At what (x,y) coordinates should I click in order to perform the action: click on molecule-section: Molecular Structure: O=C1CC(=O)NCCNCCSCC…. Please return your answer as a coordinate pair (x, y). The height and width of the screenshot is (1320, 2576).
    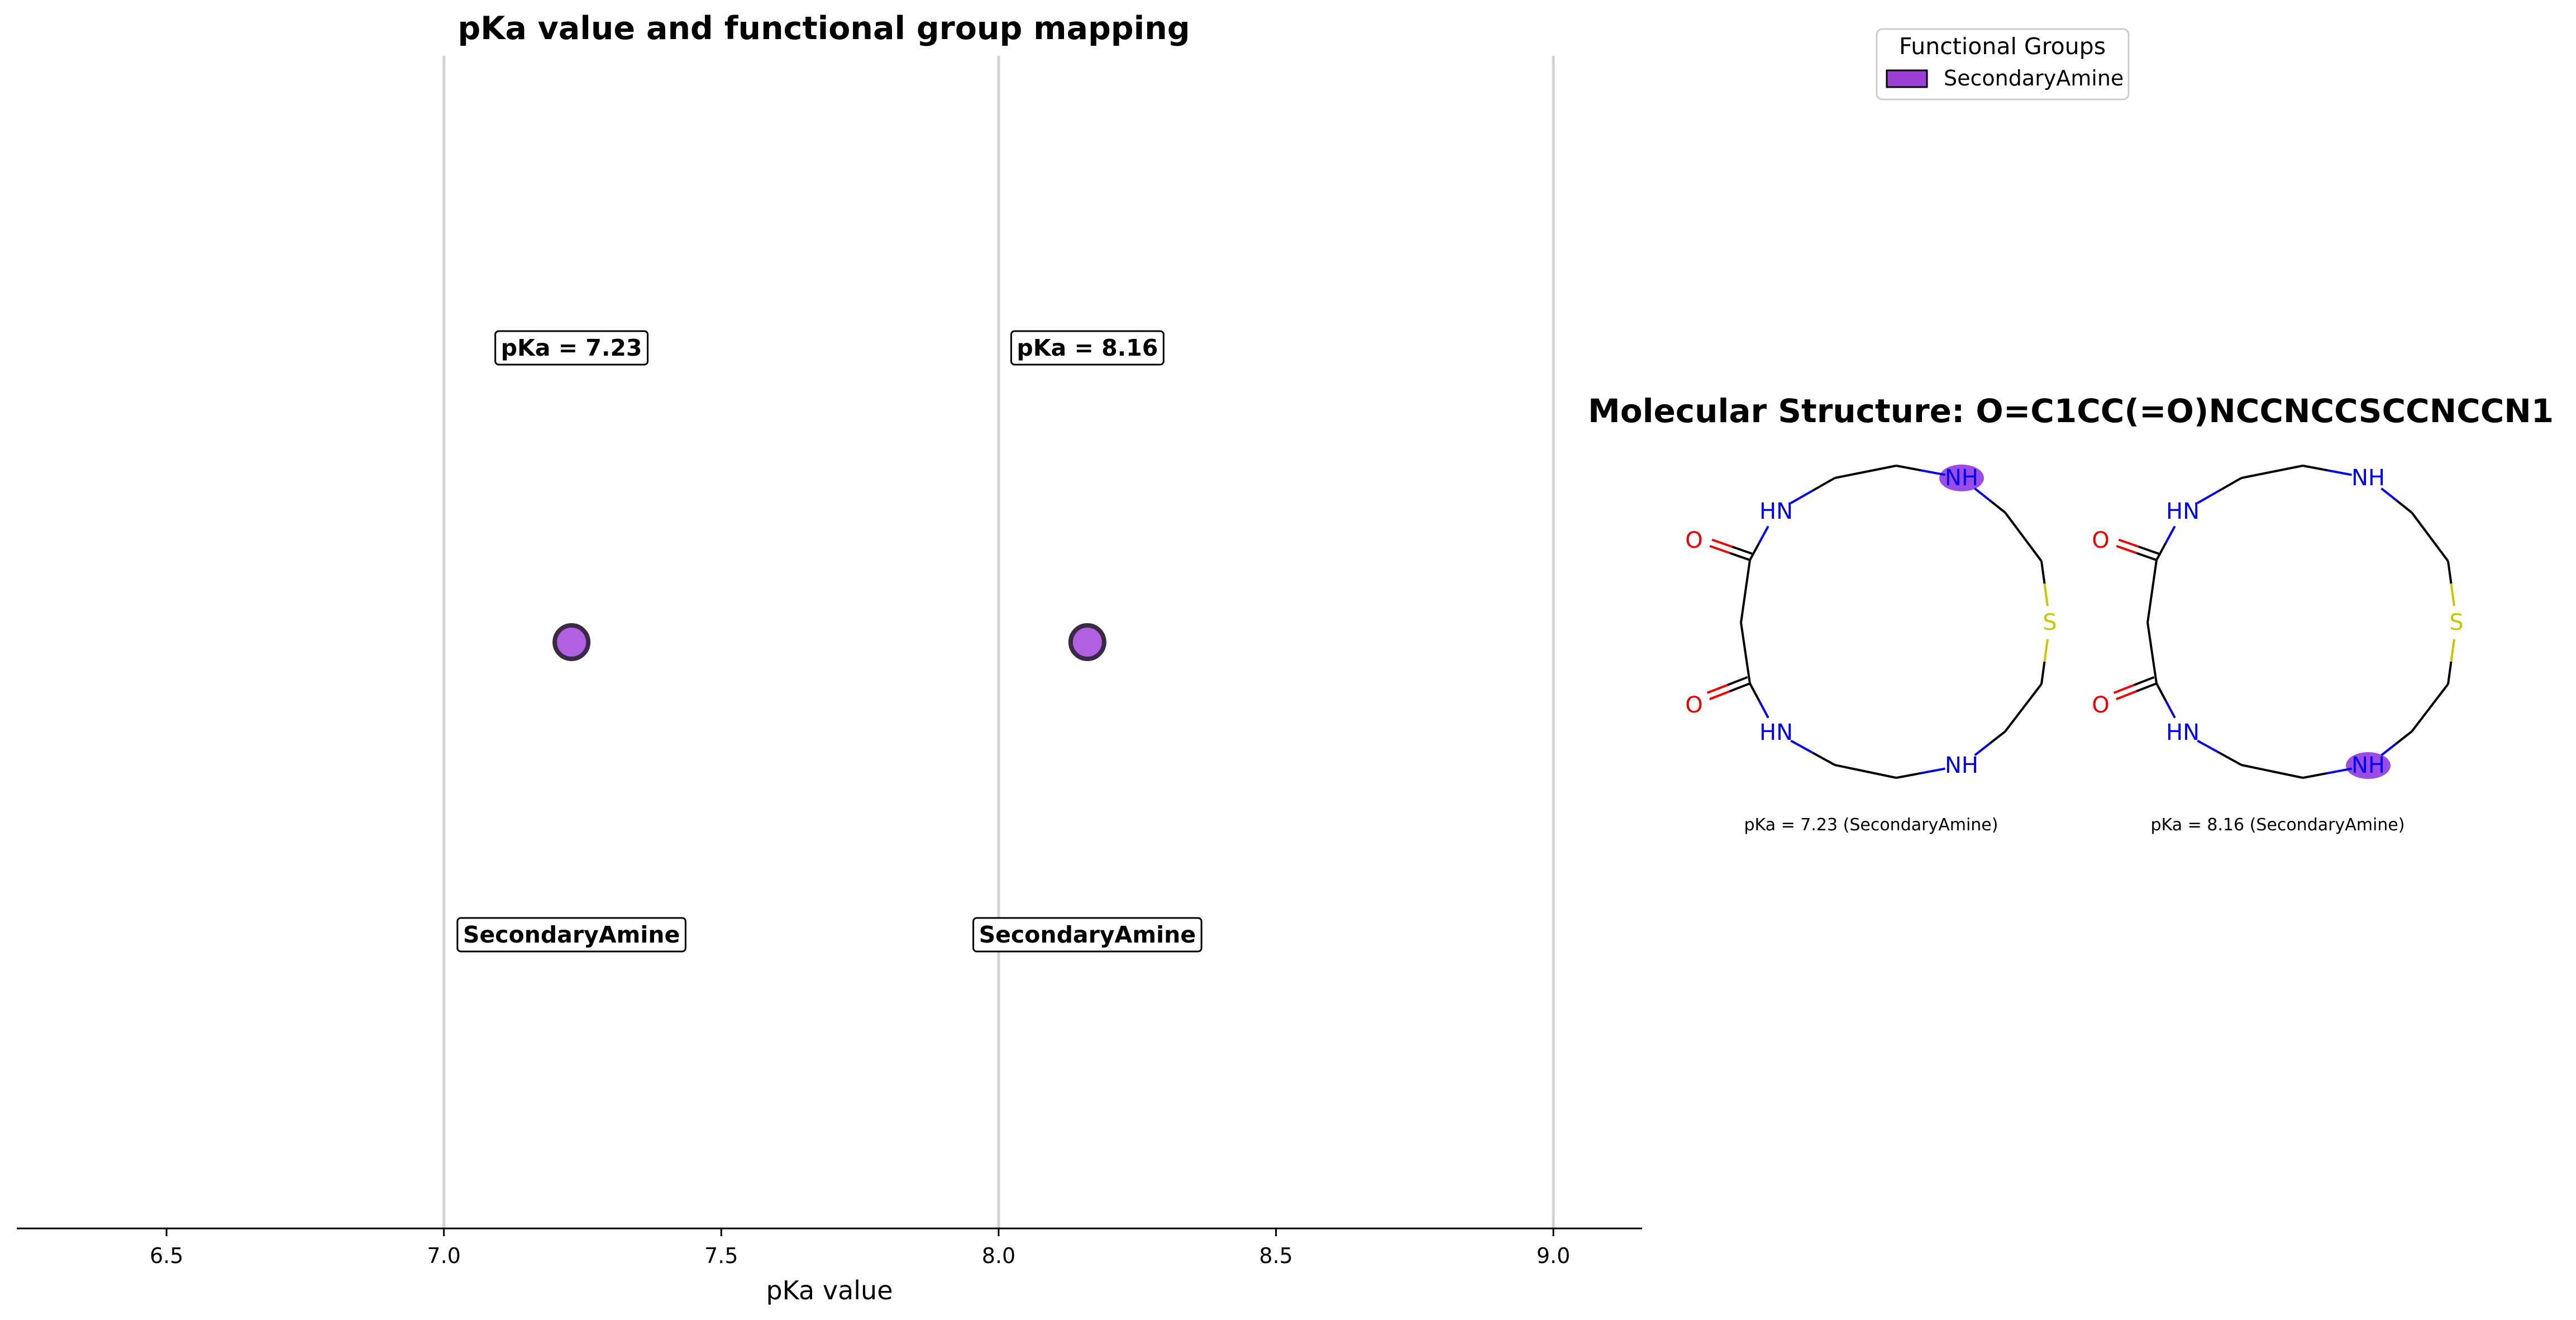
    Looking at the image, I should click on (2071, 613).